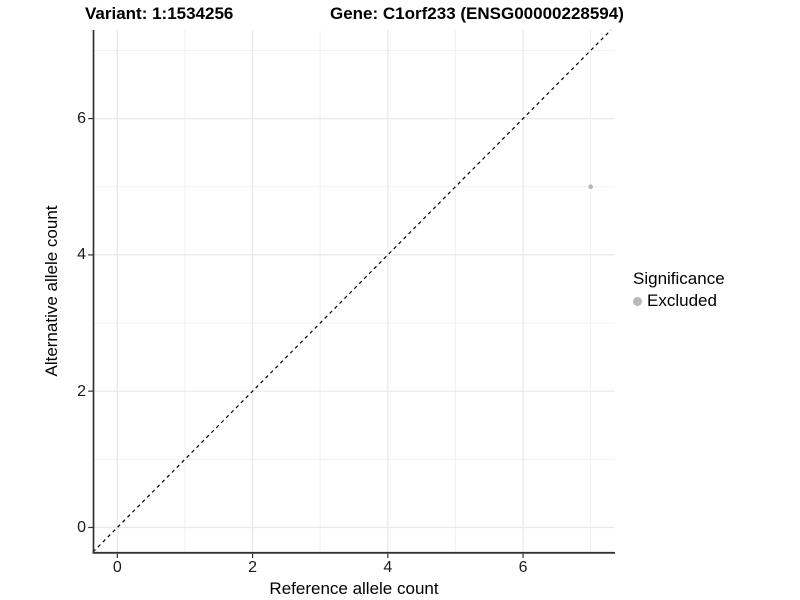 This screenshot has height=600, width=800. Describe the element at coordinates (679, 290) in the screenshot. I see `legend: Significance Excluded` at that location.